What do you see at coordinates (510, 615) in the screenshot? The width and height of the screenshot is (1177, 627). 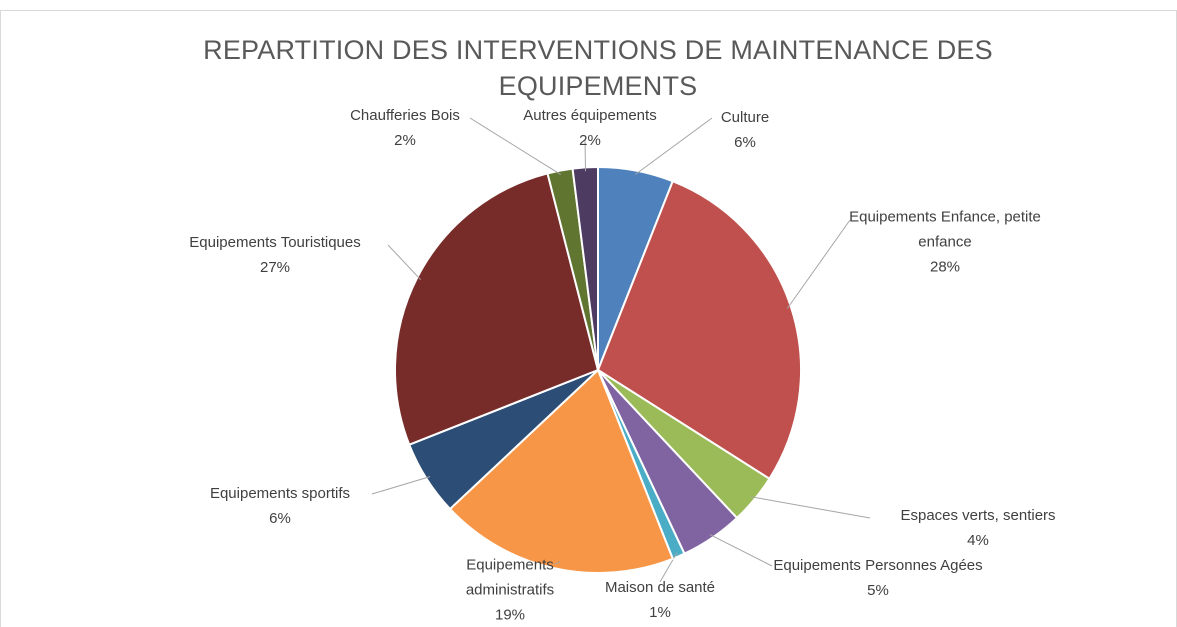 I see `value-label: 19%` at bounding box center [510, 615].